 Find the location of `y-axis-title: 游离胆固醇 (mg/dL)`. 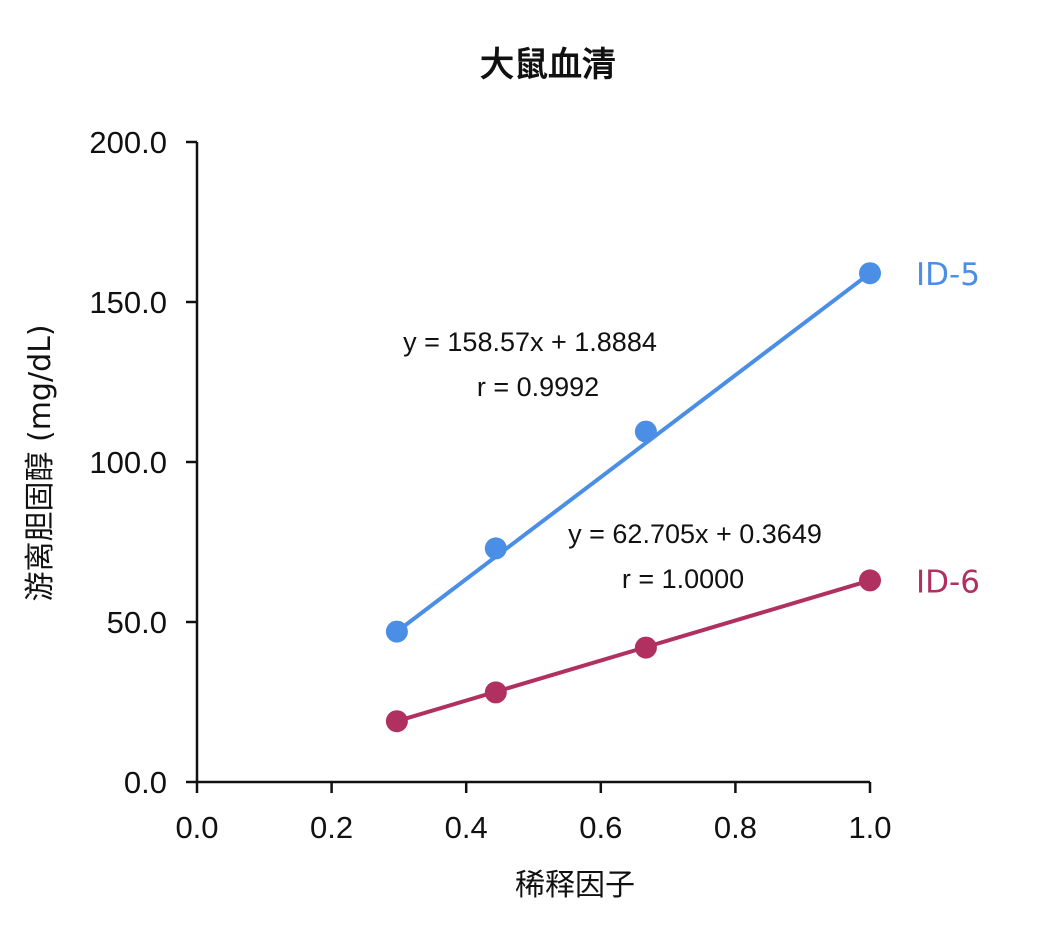

y-axis-title: 游离胆固醇 (mg/dL) is located at coordinates (40, 462).